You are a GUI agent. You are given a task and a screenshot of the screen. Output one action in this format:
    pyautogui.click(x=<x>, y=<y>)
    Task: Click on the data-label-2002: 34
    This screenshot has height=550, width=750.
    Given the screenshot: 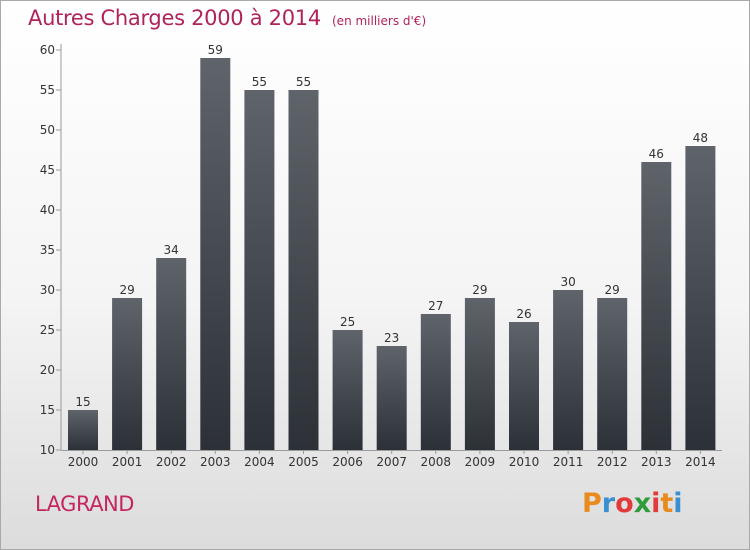 What is the action you would take?
    pyautogui.click(x=171, y=250)
    